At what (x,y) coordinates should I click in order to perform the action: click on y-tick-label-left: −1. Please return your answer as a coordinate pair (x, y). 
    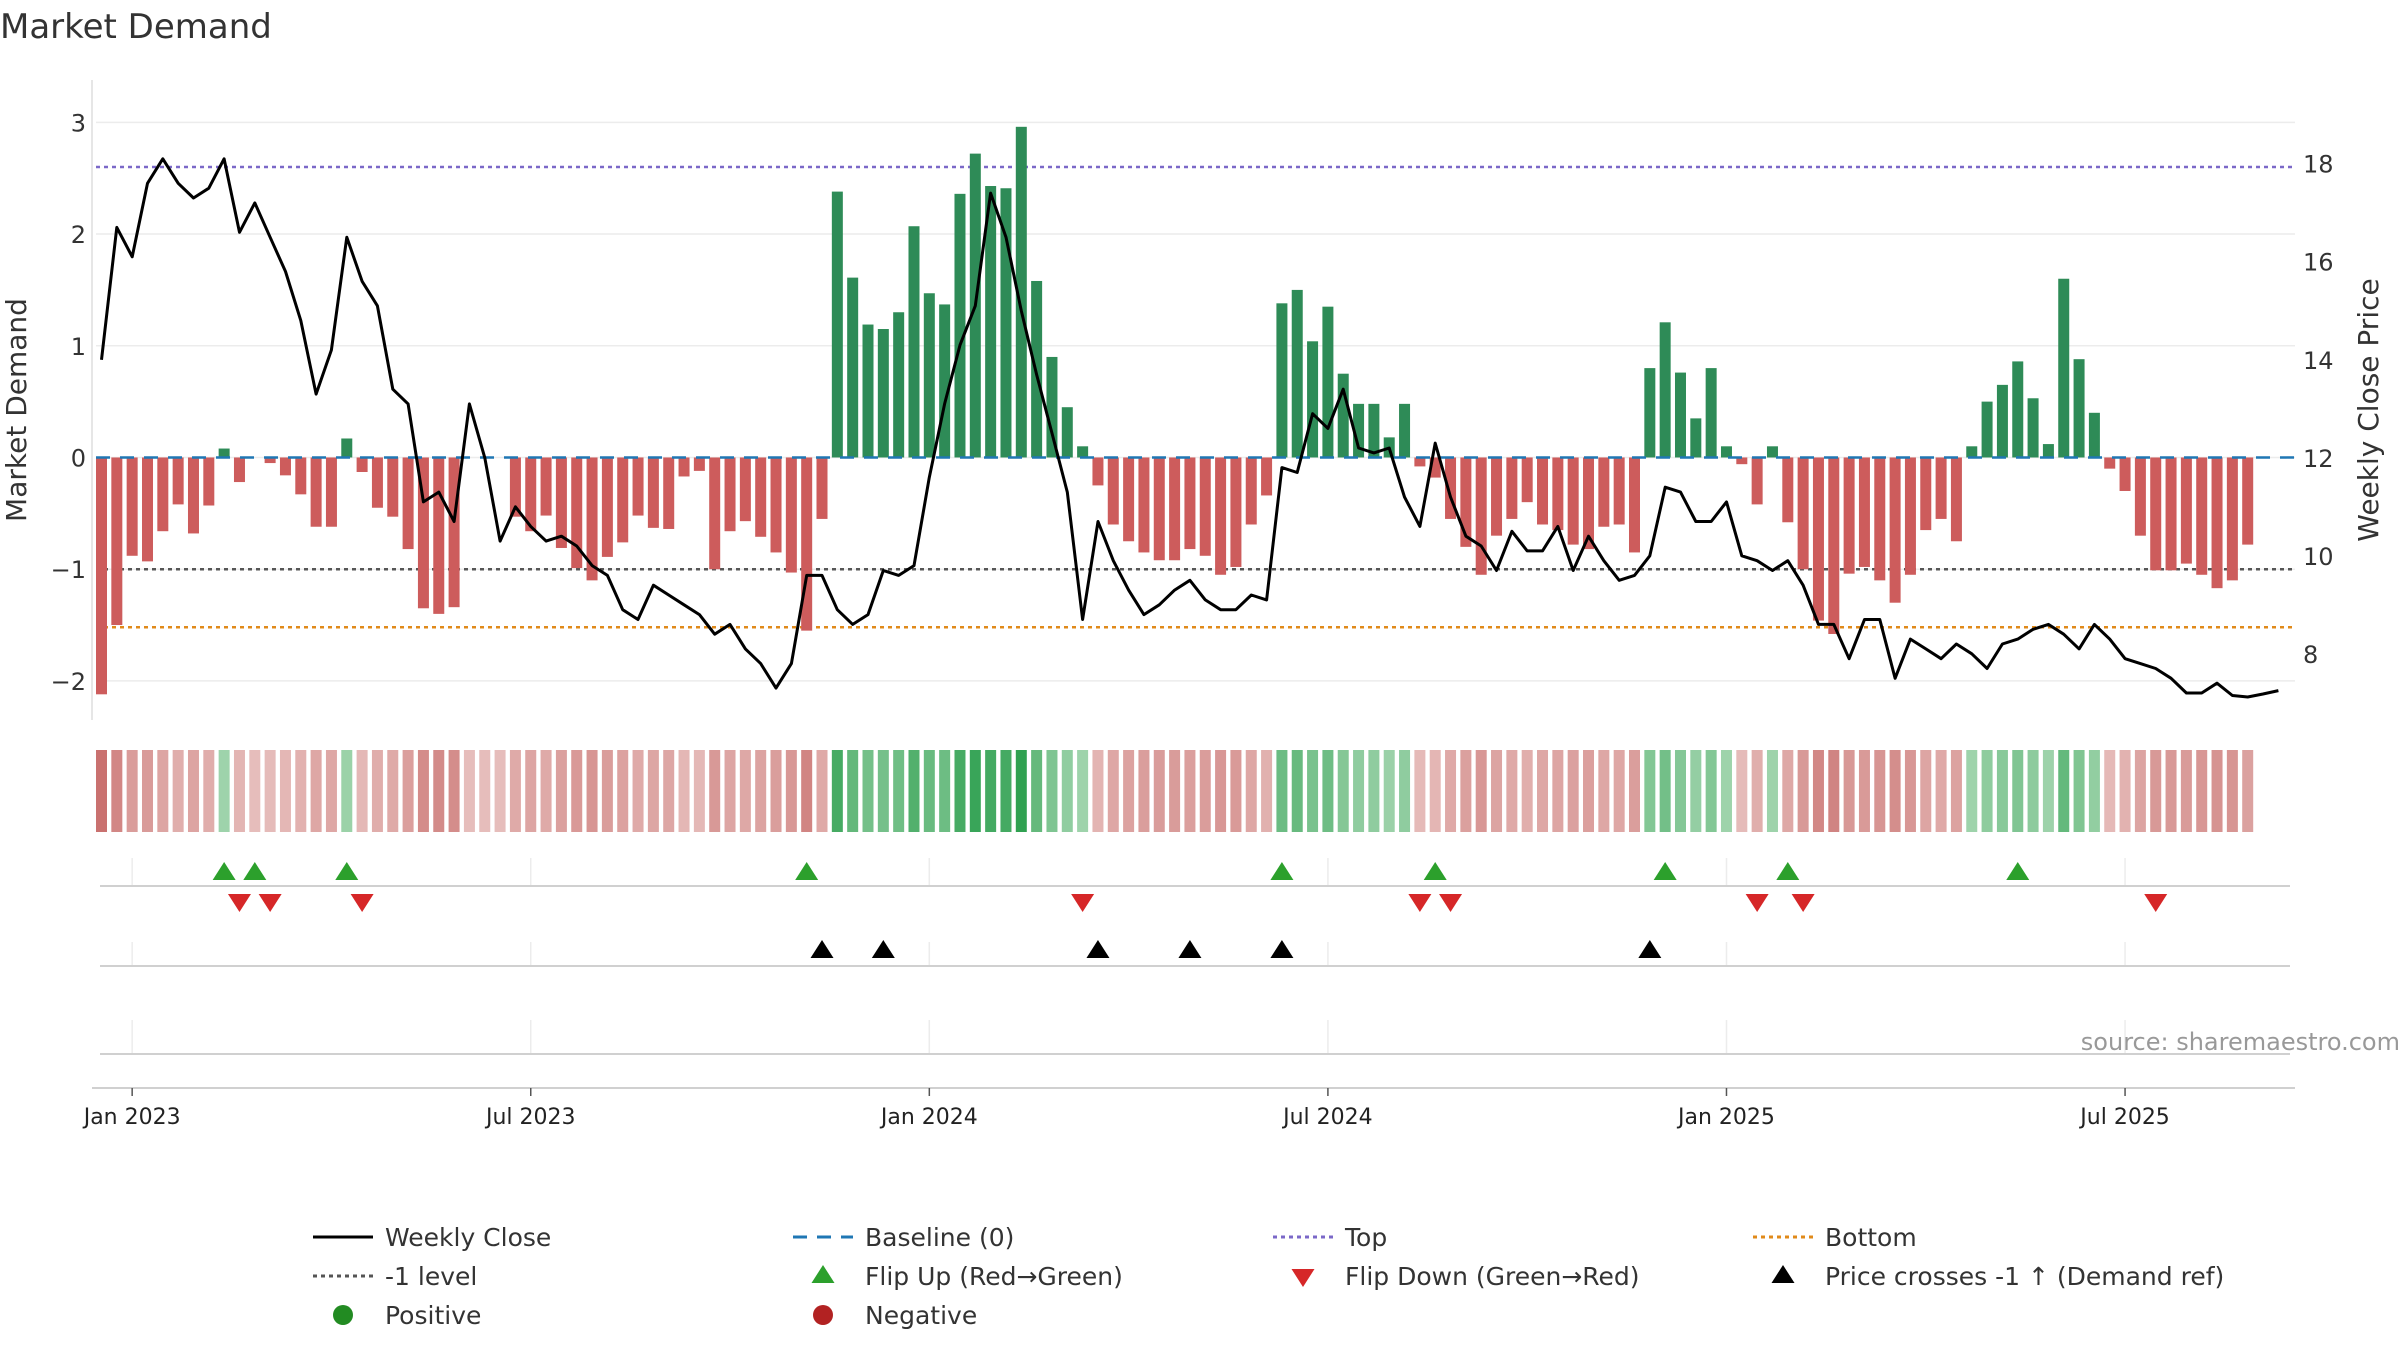
    Looking at the image, I should click on (68, 570).